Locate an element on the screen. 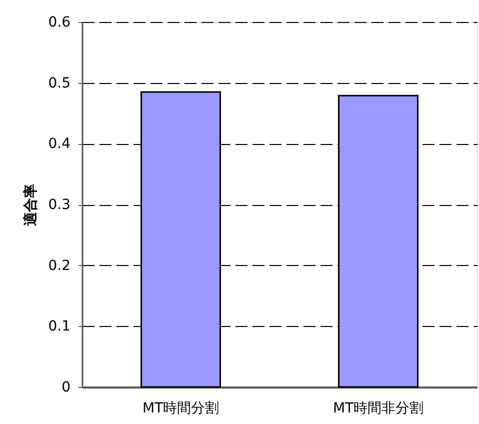 The width and height of the screenshot is (479, 424). y-tick-label: 0.2 is located at coordinates (59, 266).